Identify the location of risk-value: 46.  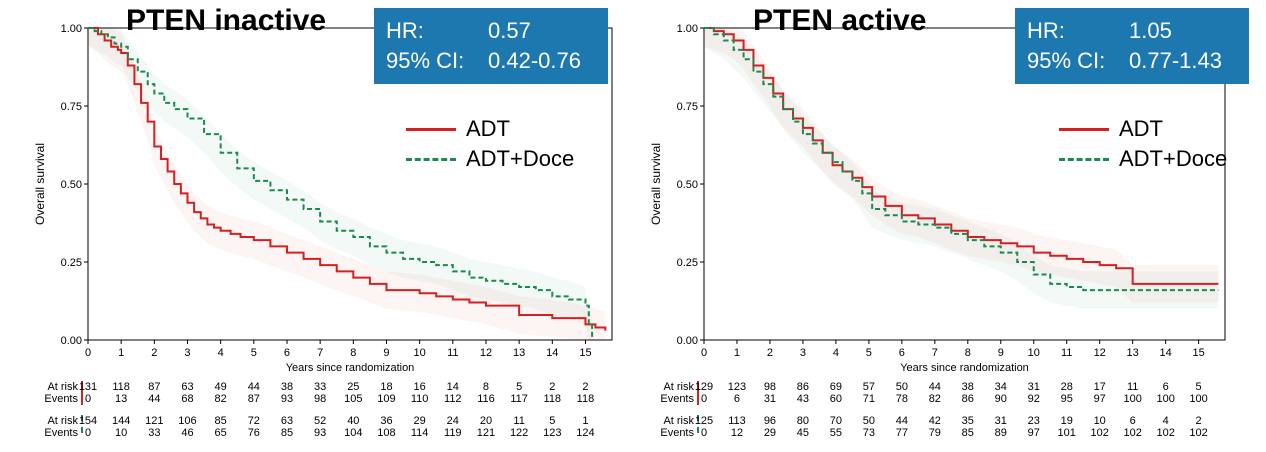
(187, 433).